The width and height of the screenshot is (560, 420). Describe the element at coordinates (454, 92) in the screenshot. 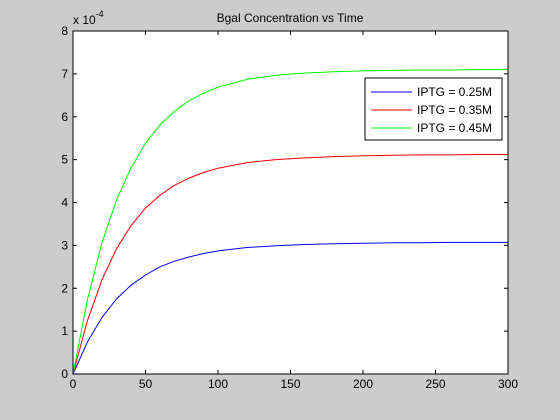

I see `legend-label-1: IPTG = 0.25M` at that location.